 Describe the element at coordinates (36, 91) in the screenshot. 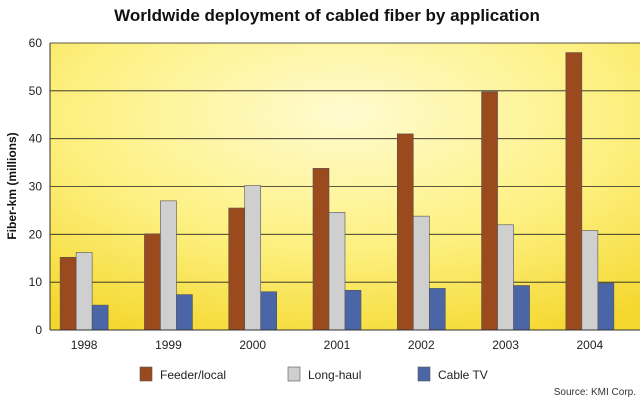

I see `y-tick-label: 50` at that location.